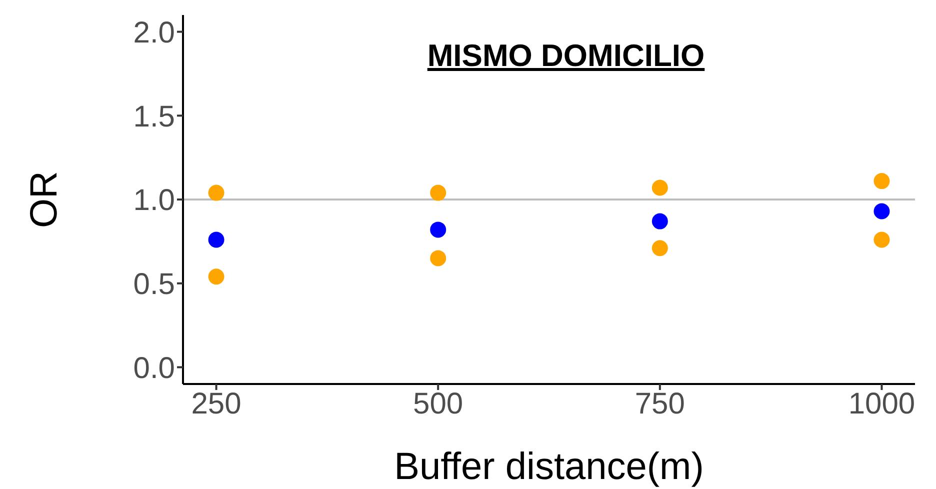  I want to click on y-tick-label: 2.0, so click(154, 33).